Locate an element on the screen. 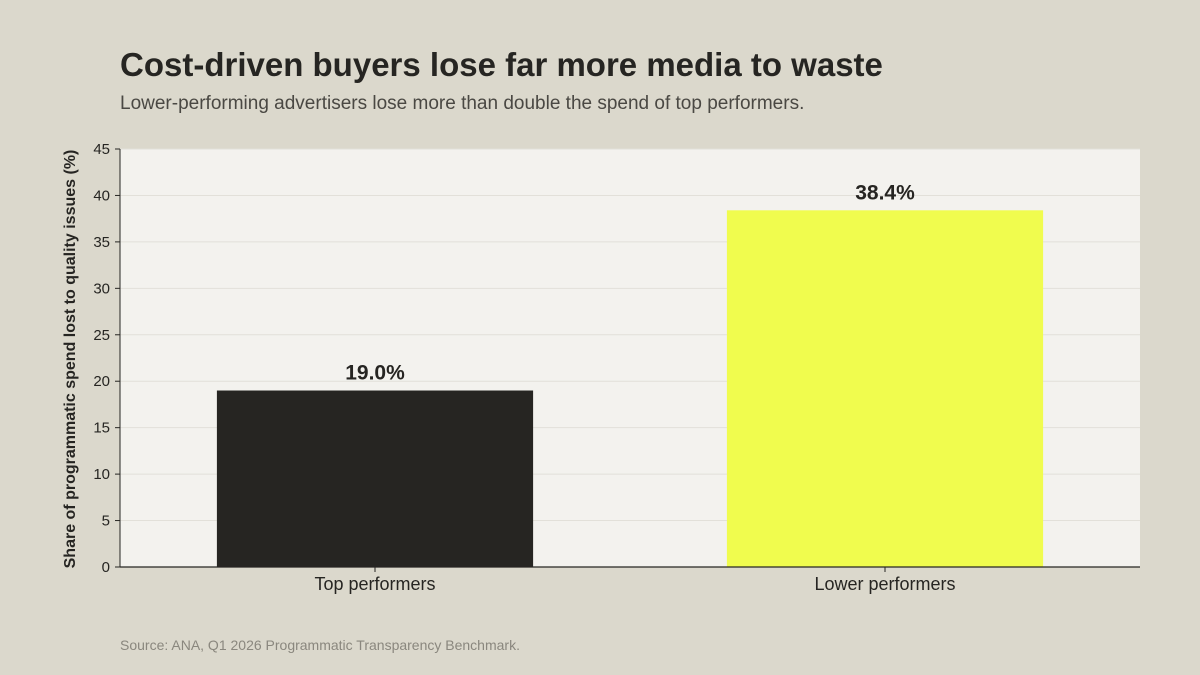 This screenshot has height=675, width=1200. y-tick-label: 5 is located at coordinates (106, 521).